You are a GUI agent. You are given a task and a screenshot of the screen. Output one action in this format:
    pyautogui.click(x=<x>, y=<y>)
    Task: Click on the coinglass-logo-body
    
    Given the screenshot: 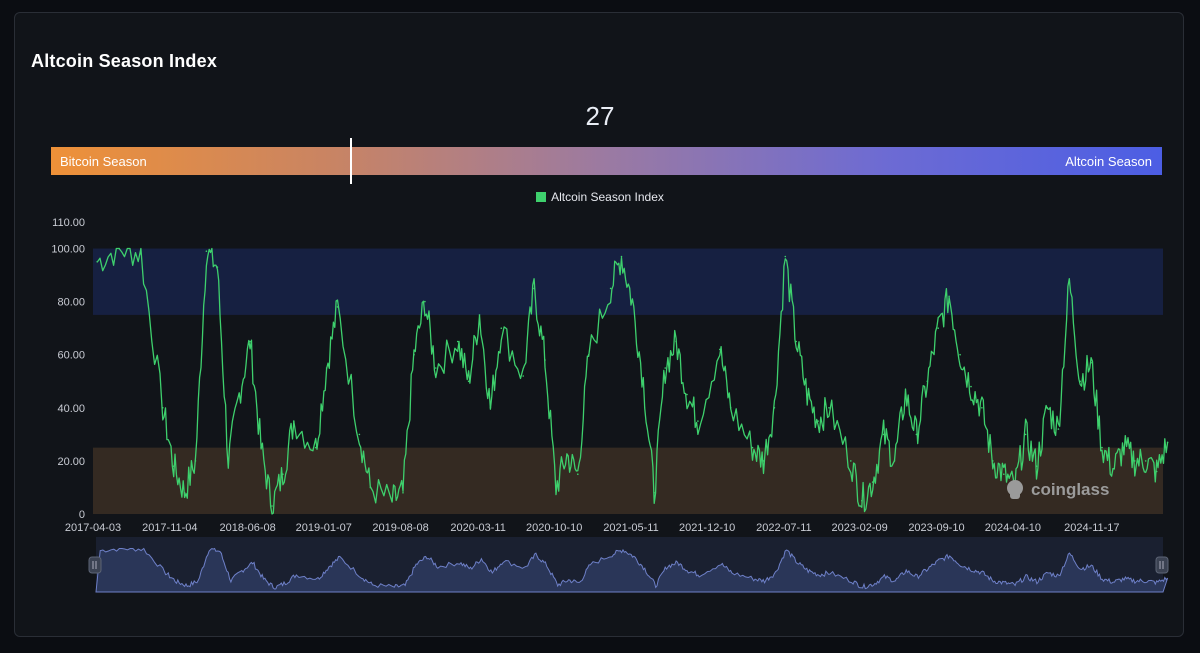 What is the action you would take?
    pyautogui.click(x=1015, y=494)
    